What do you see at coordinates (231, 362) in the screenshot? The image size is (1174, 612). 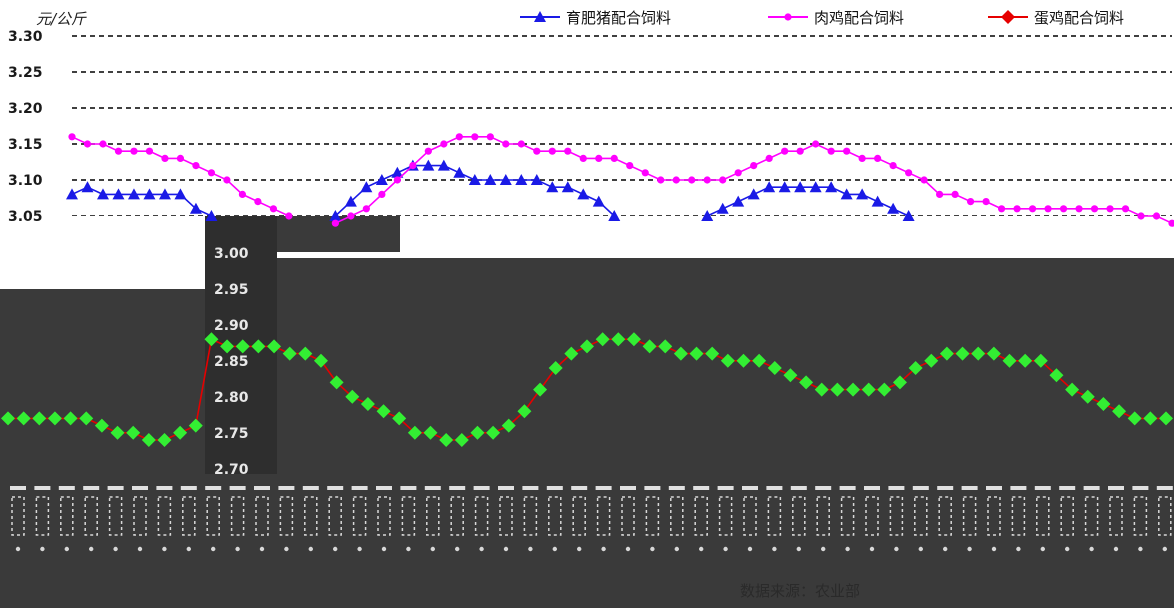 I see `y-tick-label: 2.85` at bounding box center [231, 362].